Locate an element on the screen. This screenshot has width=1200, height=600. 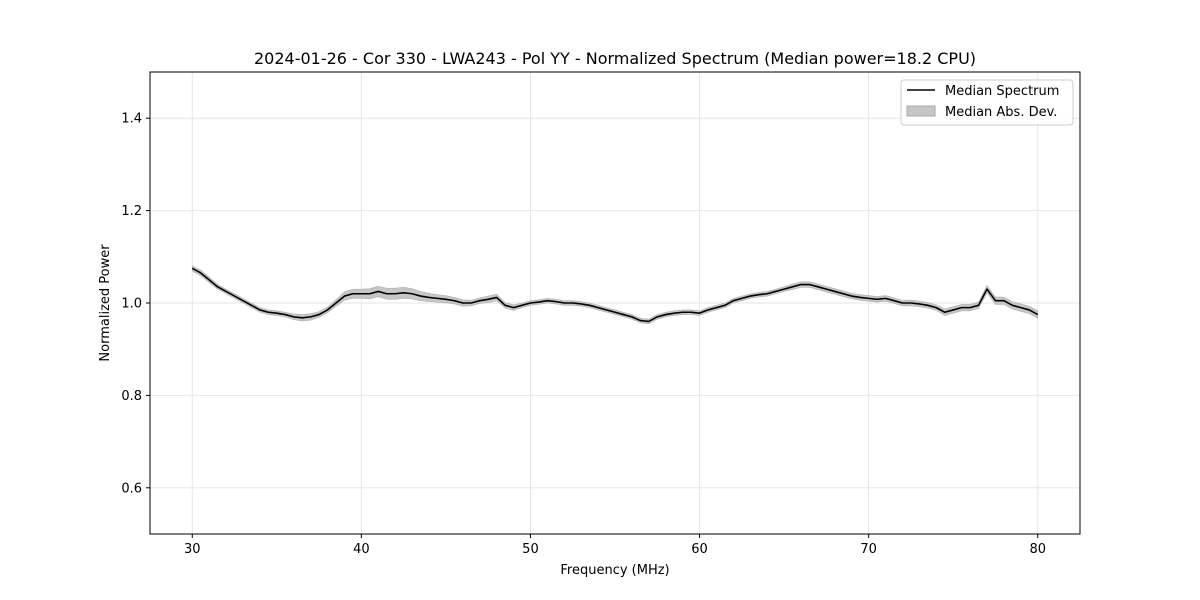
x-tick-label: 40 is located at coordinates (361, 549).